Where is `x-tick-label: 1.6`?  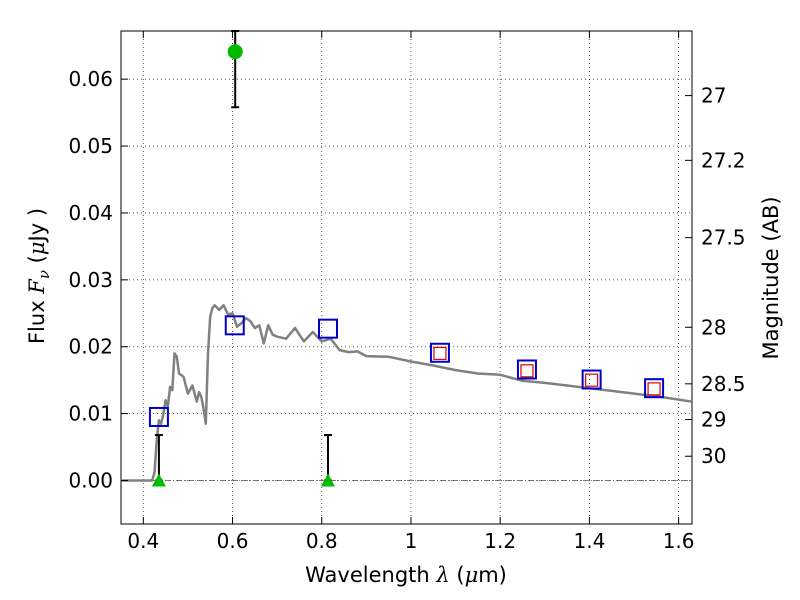
x-tick-label: 1.6 is located at coordinates (679, 541).